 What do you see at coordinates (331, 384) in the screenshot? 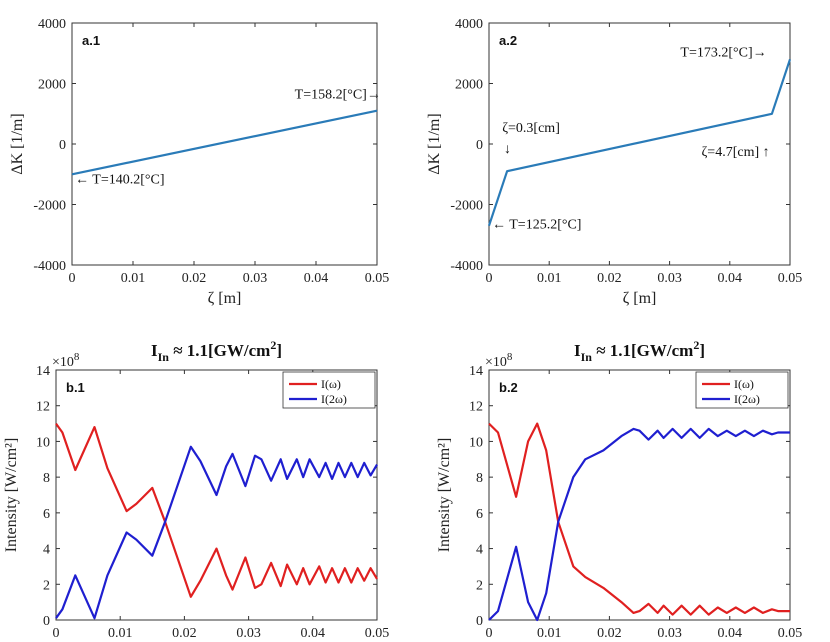
I see `legend-label: I(ω)` at bounding box center [331, 384].